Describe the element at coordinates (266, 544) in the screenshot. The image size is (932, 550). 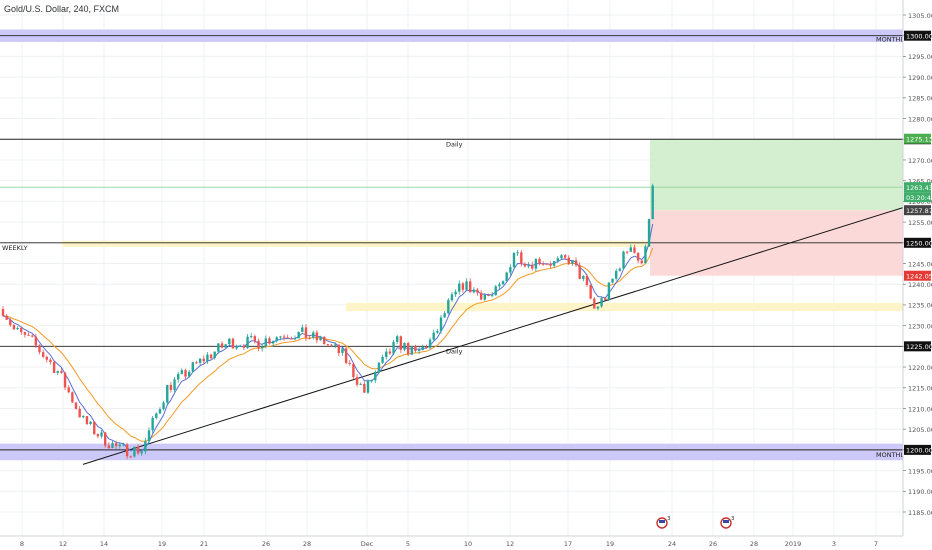
I see `date-tick-label: 26` at that location.